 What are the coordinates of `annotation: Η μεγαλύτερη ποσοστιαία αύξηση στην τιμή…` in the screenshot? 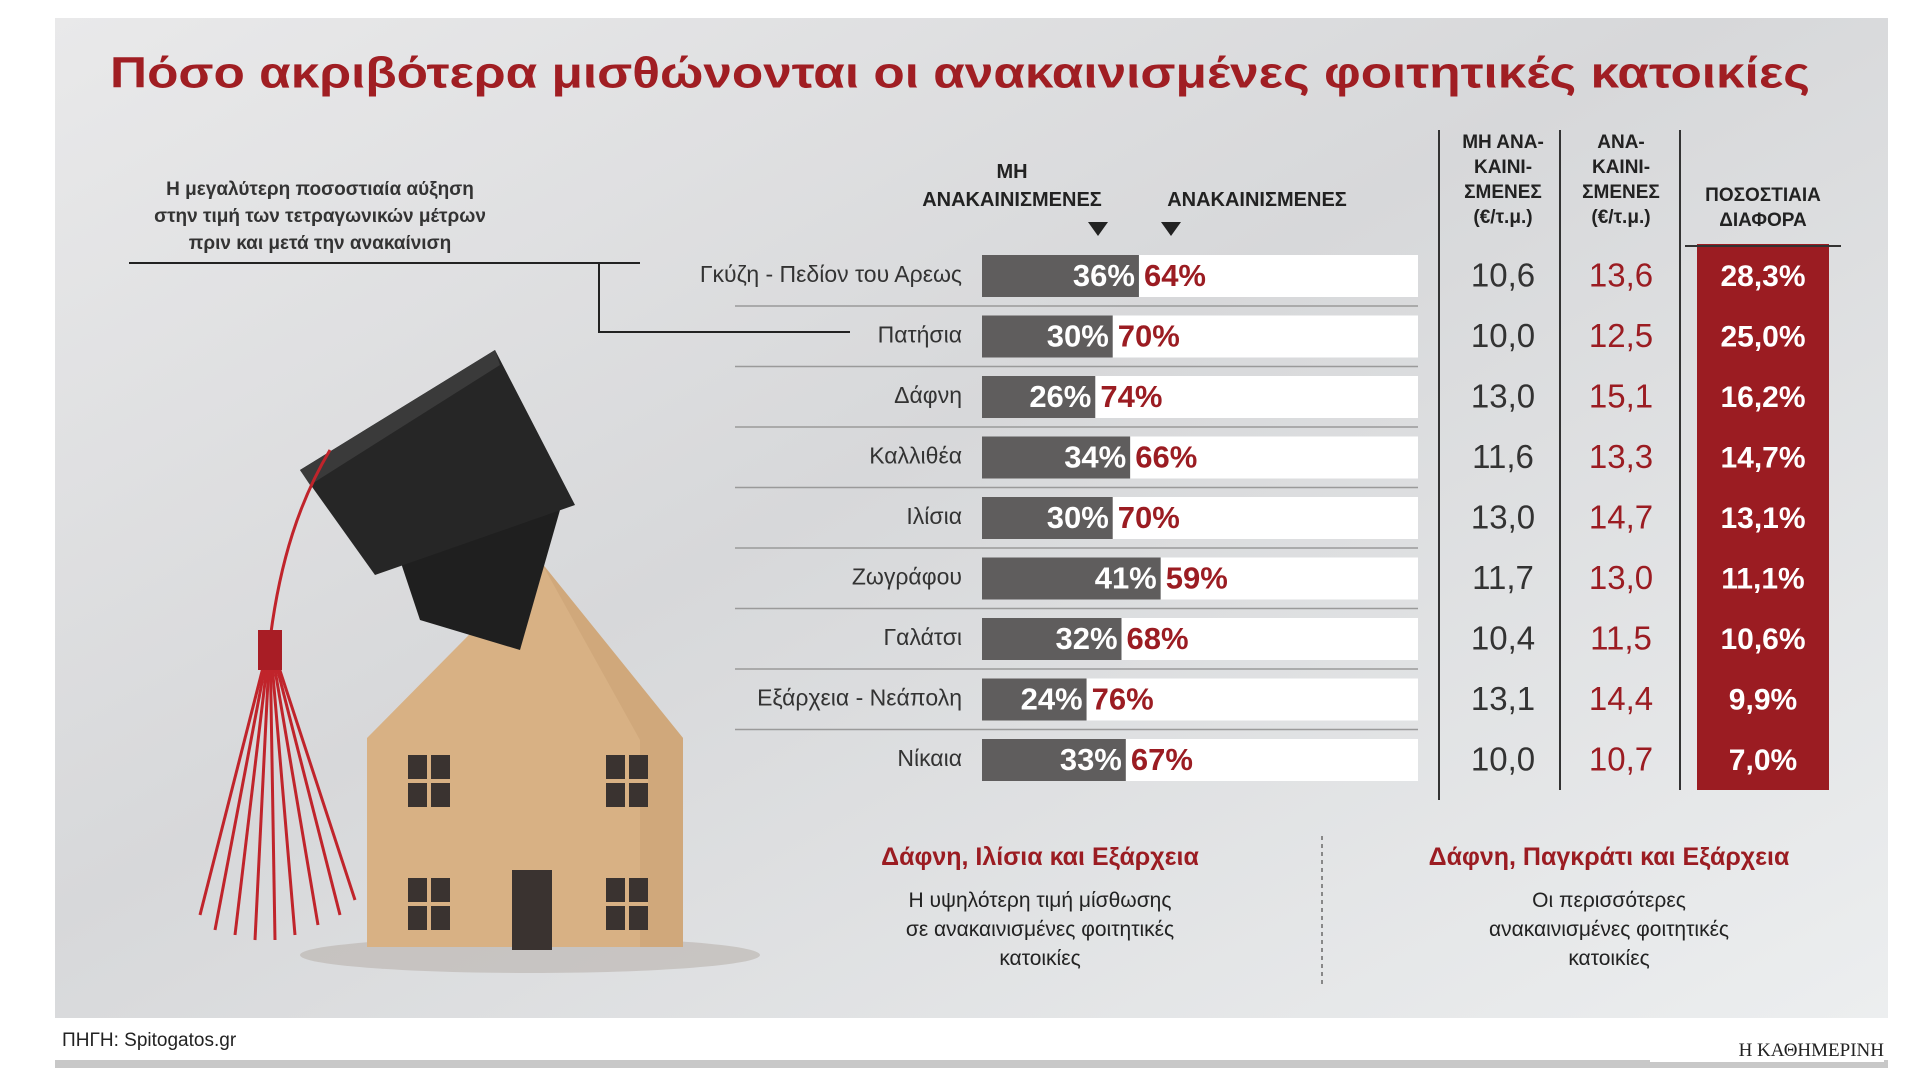 It's located at (320, 216).